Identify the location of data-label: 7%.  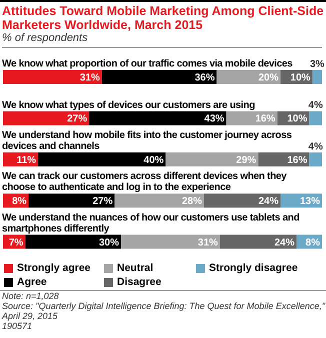
(16, 242).